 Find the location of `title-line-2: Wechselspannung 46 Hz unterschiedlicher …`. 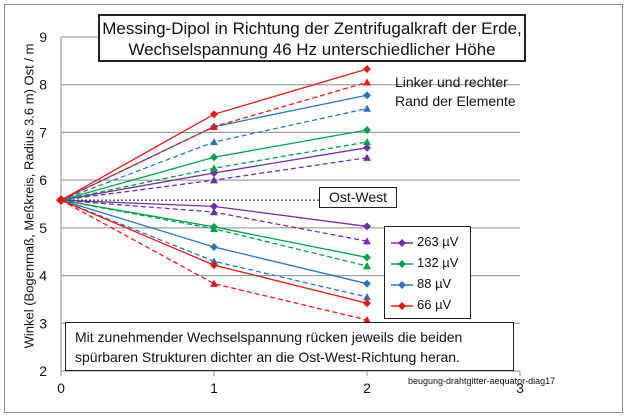

title-line-2: Wechselspannung 46 Hz unterschiedlicher … is located at coordinates (312, 49).